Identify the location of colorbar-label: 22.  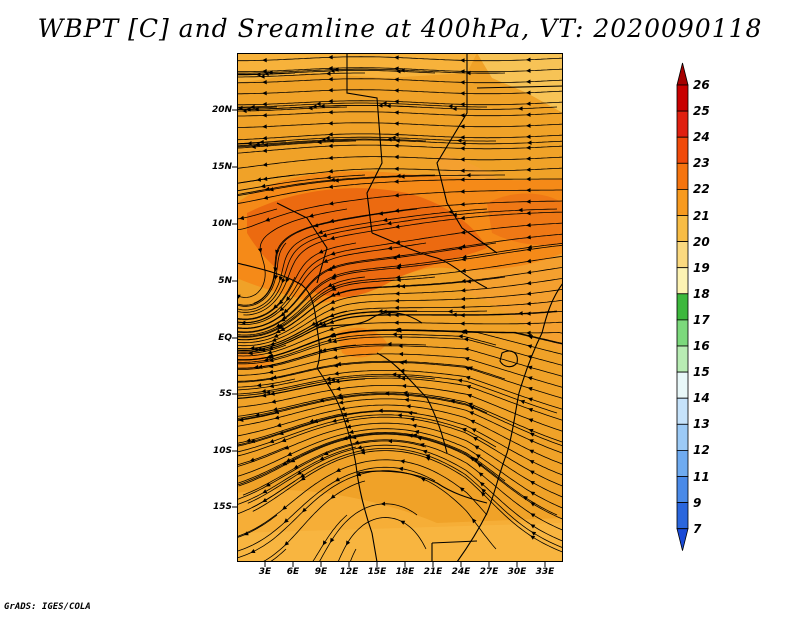
(701, 189).